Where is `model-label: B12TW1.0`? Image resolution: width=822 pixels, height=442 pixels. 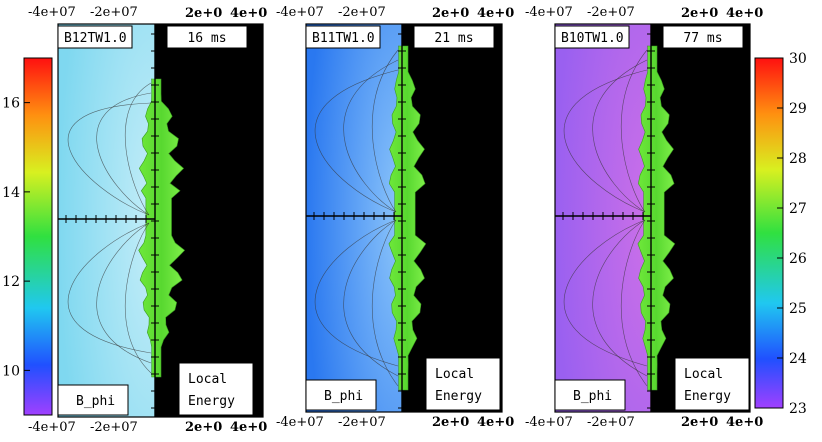
model-label: B12TW1.0 is located at coordinates (95, 38).